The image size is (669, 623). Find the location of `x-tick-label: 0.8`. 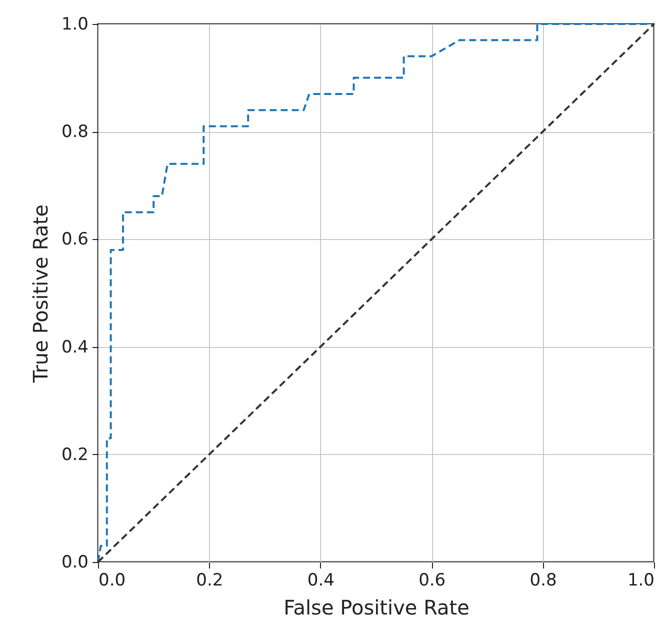

x-tick-label: 0.8 is located at coordinates (543, 580).